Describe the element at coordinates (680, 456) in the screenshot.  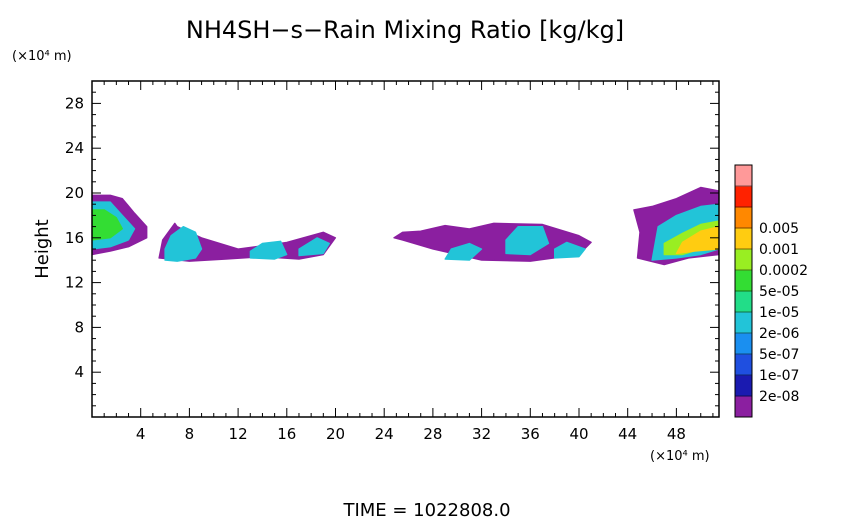
I see `x-unit-label: (×10⁴ m)` at that location.